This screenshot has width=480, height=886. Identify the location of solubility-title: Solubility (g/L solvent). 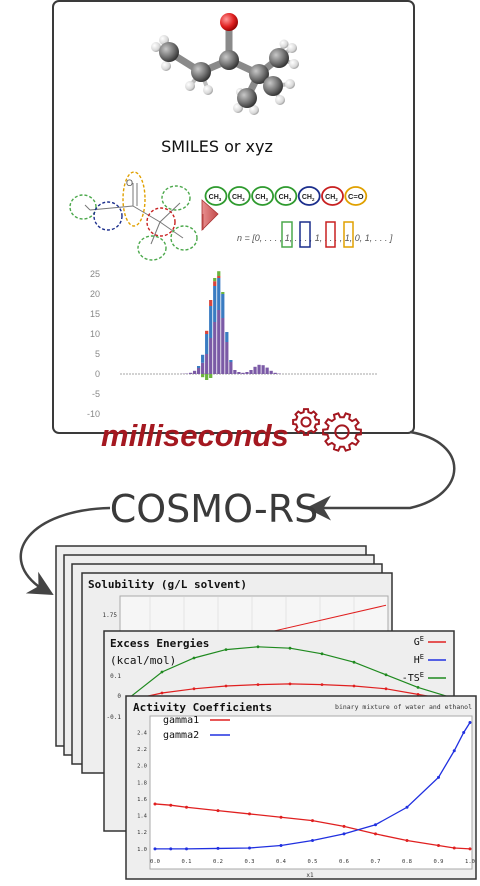
(167, 584).